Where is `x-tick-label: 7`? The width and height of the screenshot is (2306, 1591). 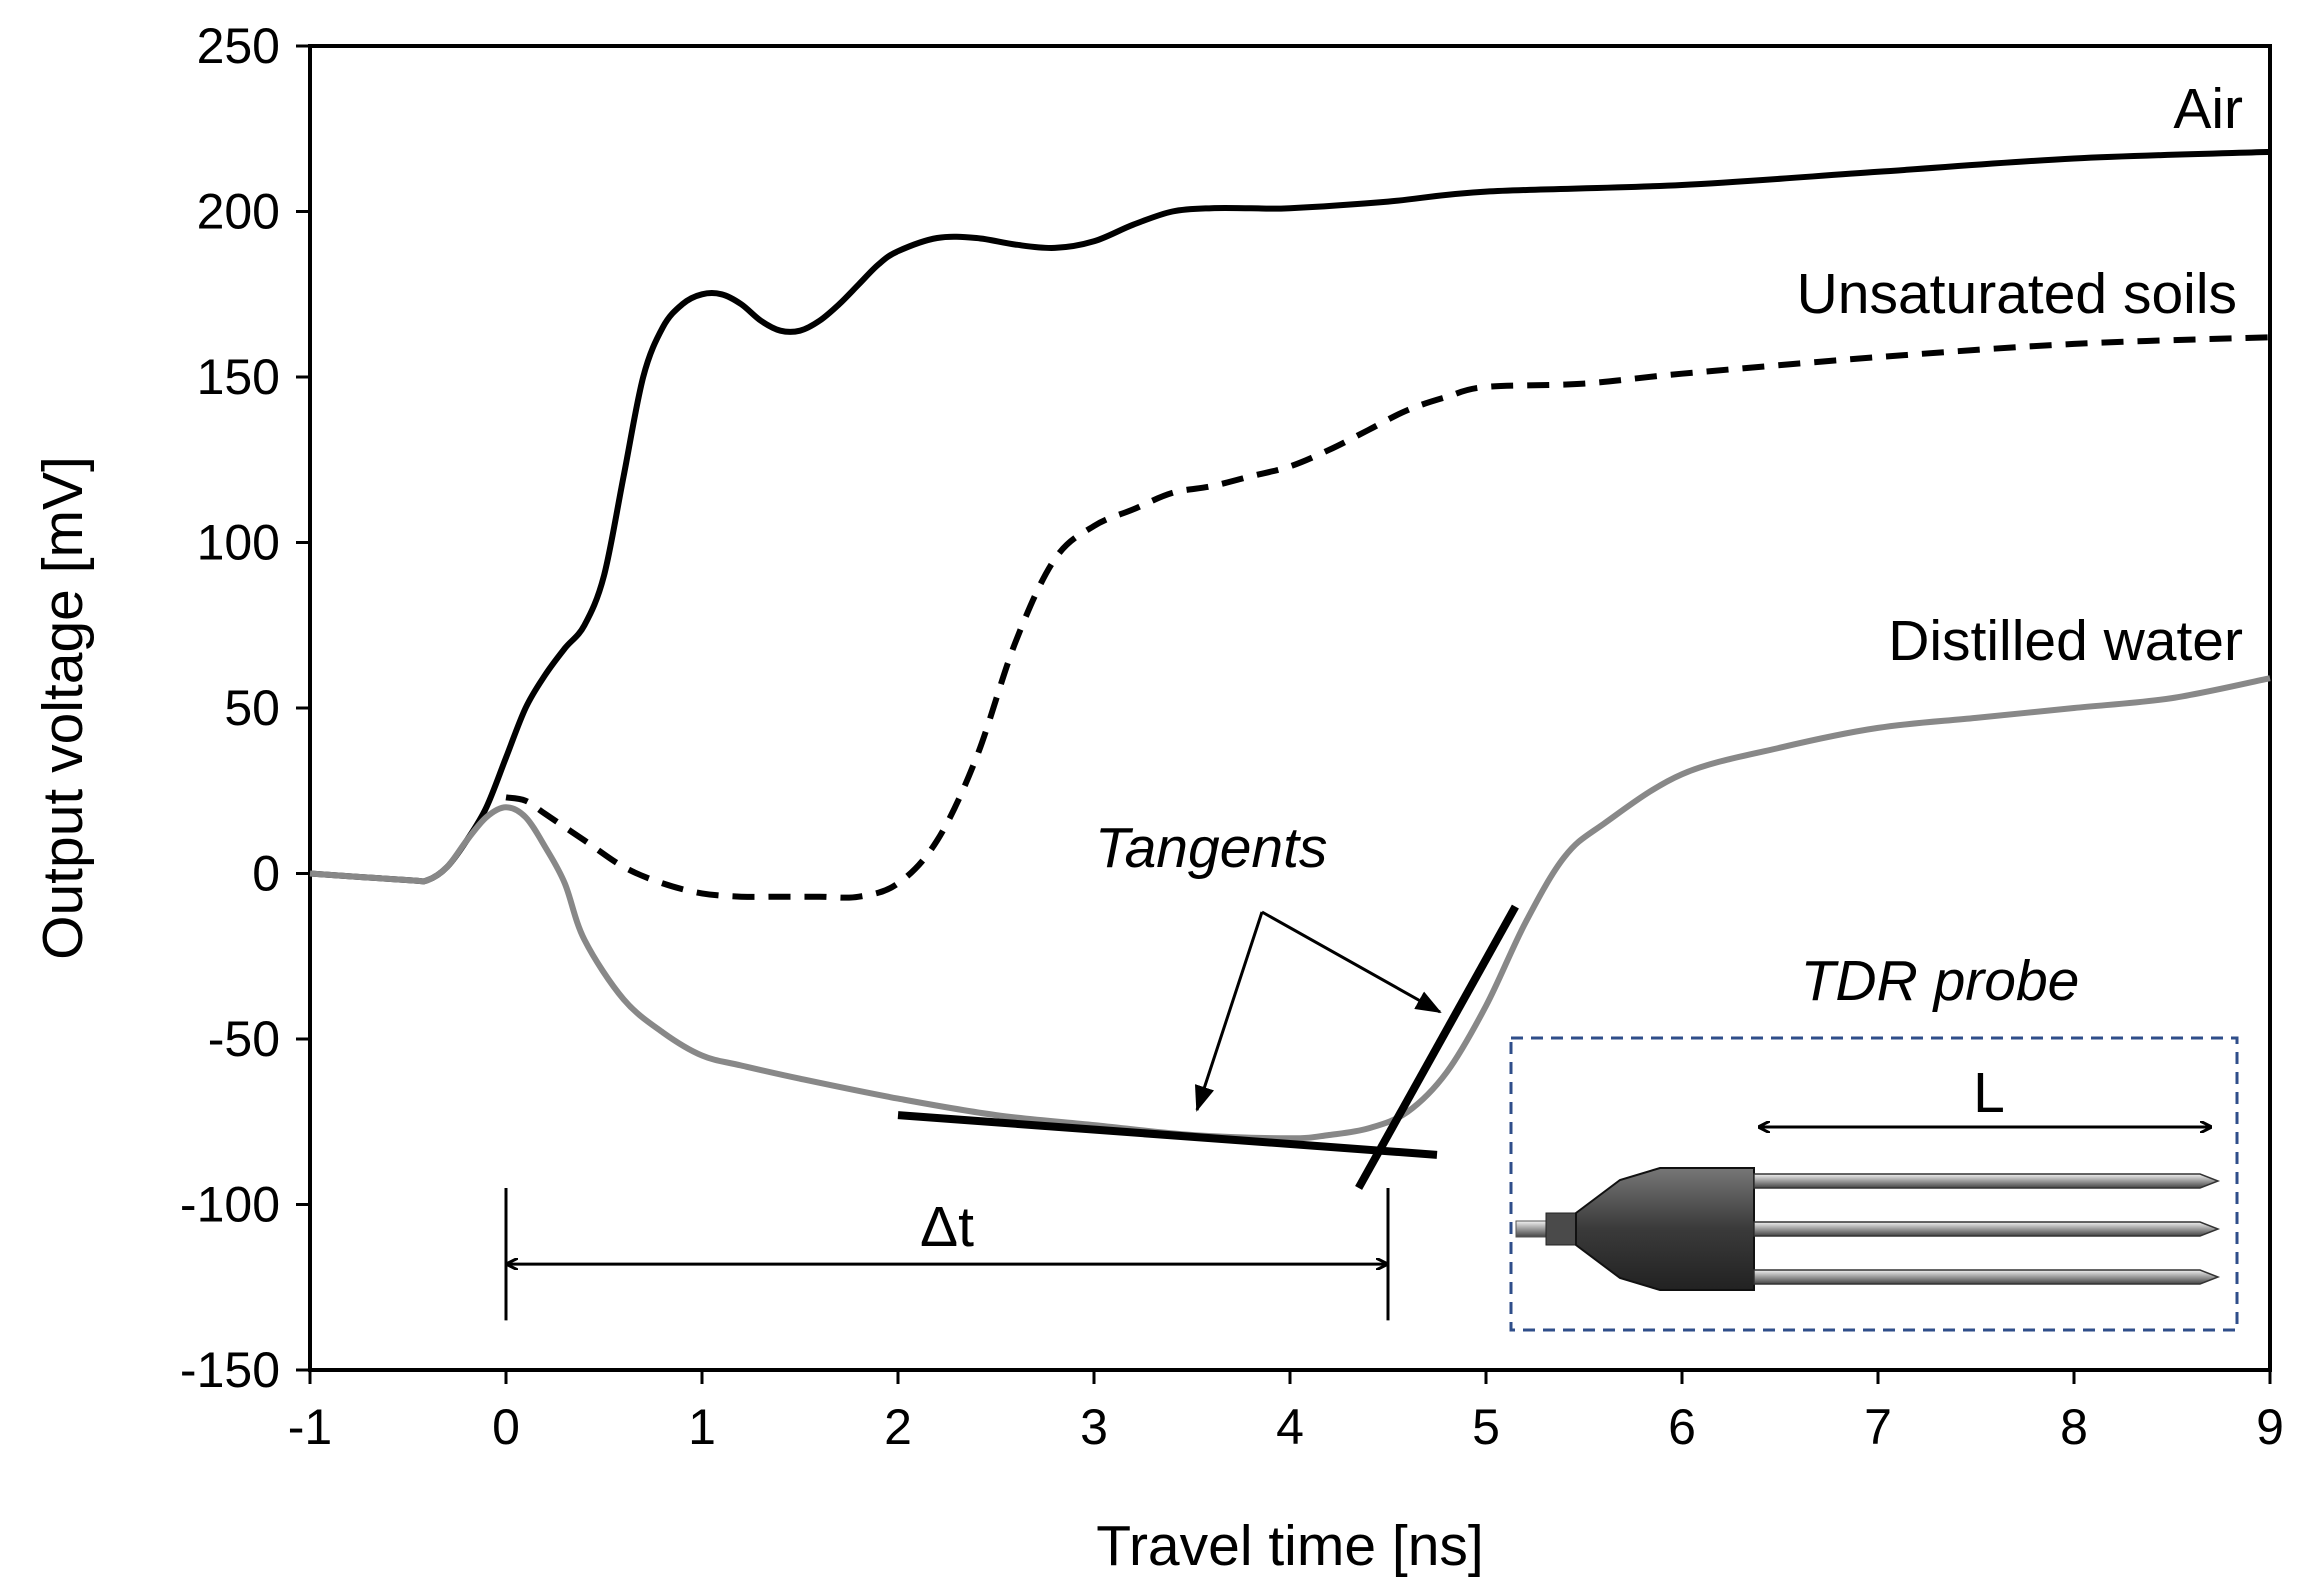 x-tick-label: 7 is located at coordinates (1878, 1427).